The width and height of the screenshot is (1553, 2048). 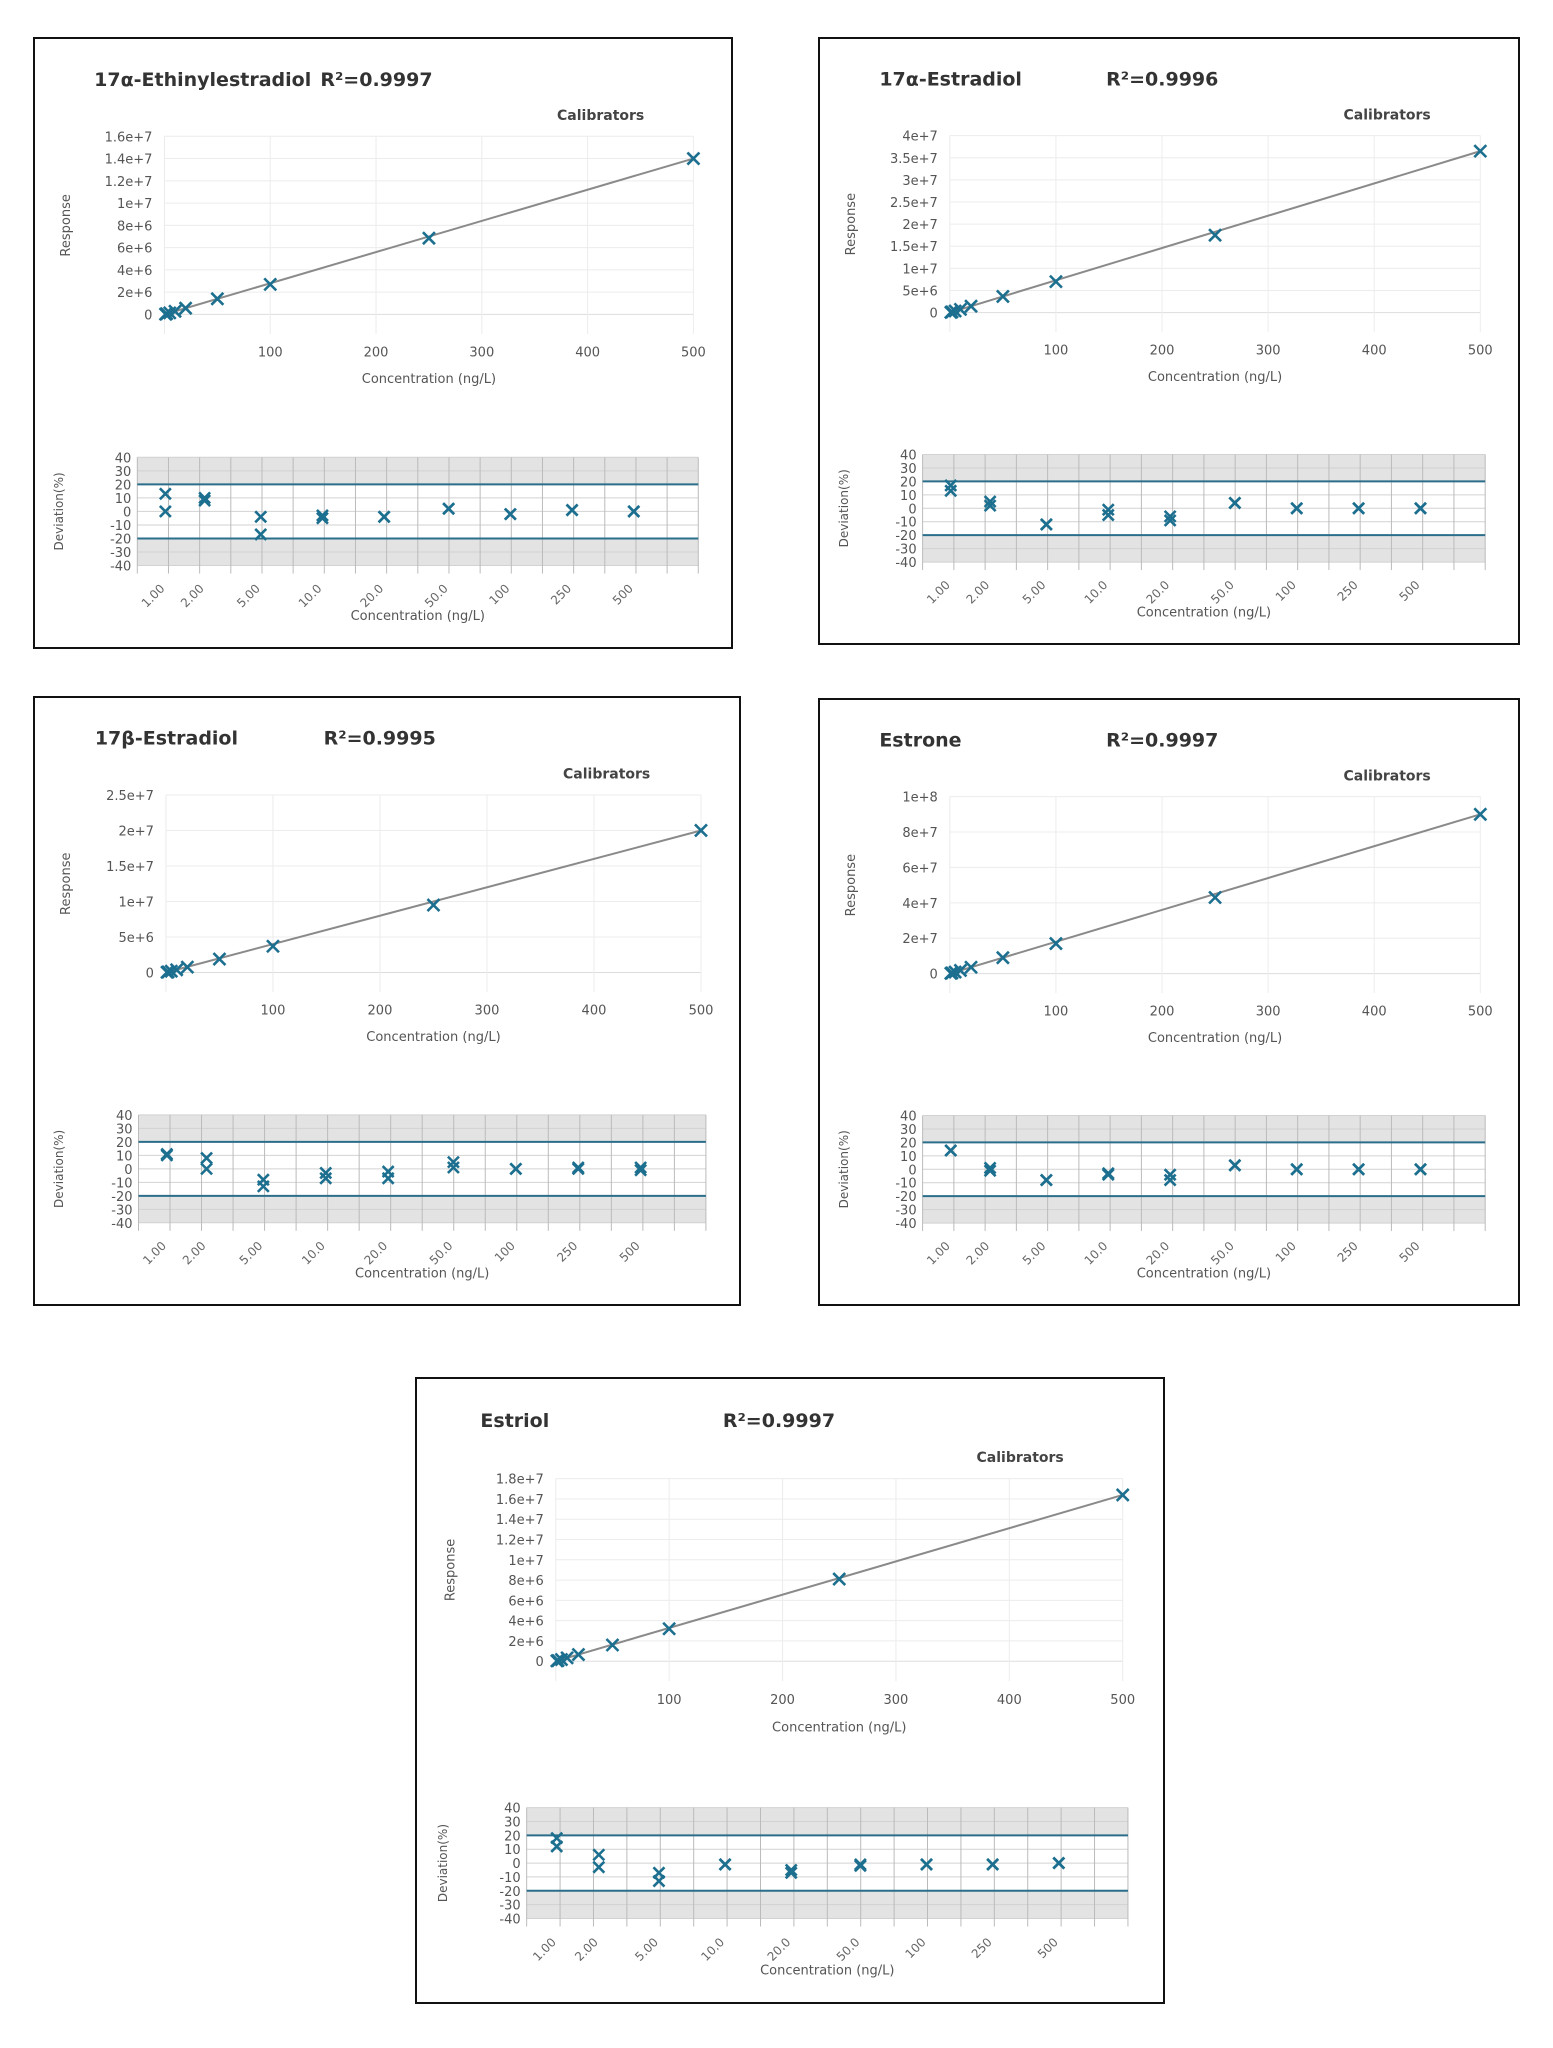 What do you see at coordinates (120, 539) in the screenshot?
I see `deviation-y-tick-label: -20` at bounding box center [120, 539].